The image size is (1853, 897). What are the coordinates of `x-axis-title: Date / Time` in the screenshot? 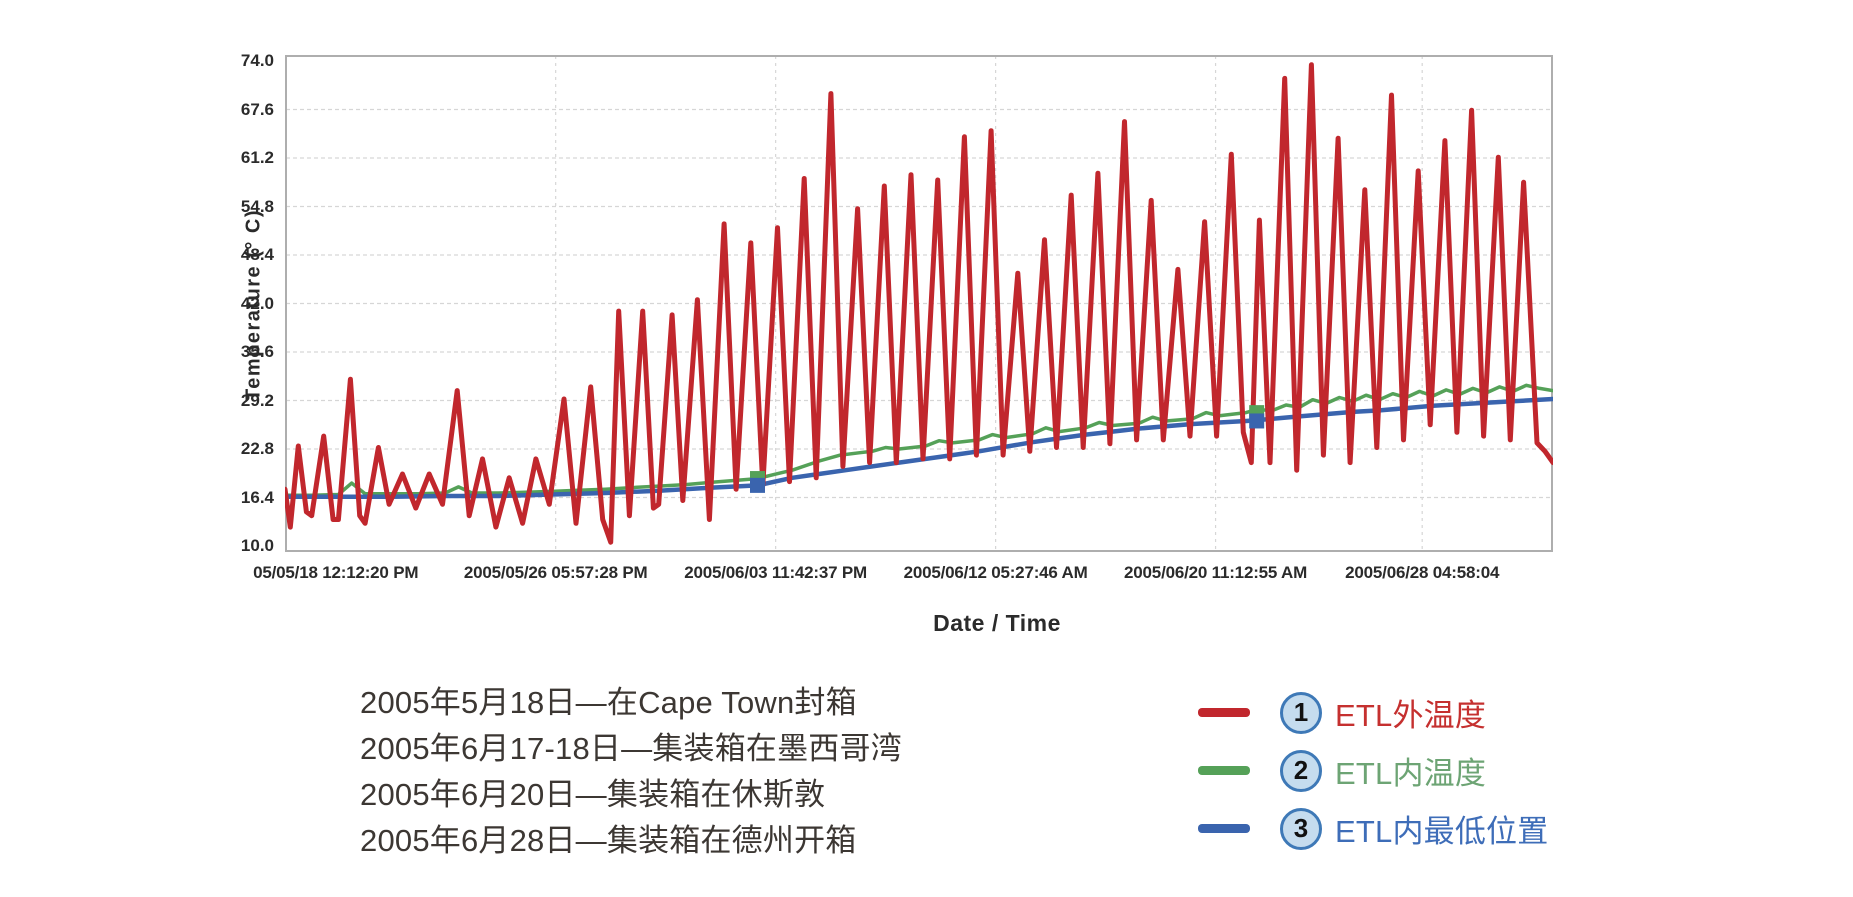 It's located at (997, 623).